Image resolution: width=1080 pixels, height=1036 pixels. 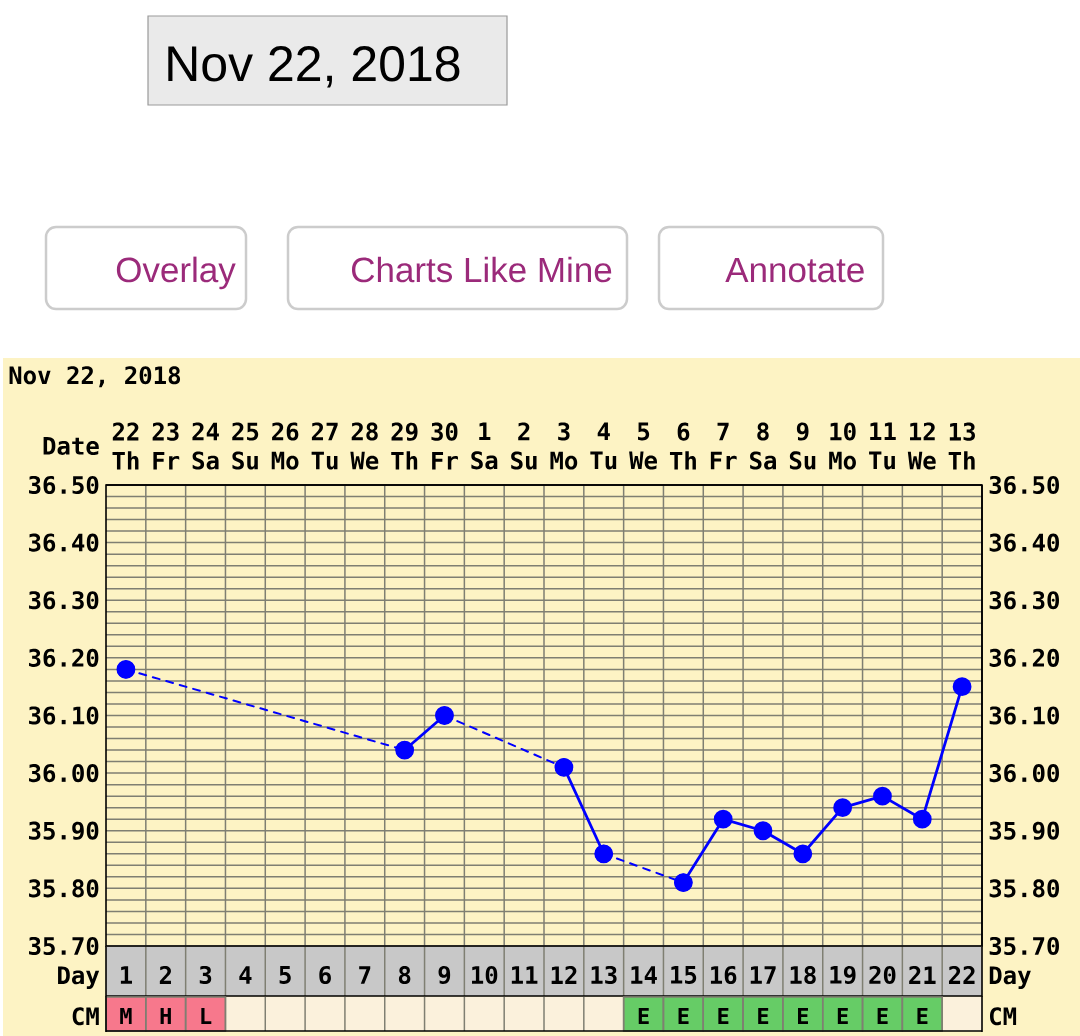 What do you see at coordinates (324, 446) in the screenshot?
I see `x2-tick-label: 27 Tu` at bounding box center [324, 446].